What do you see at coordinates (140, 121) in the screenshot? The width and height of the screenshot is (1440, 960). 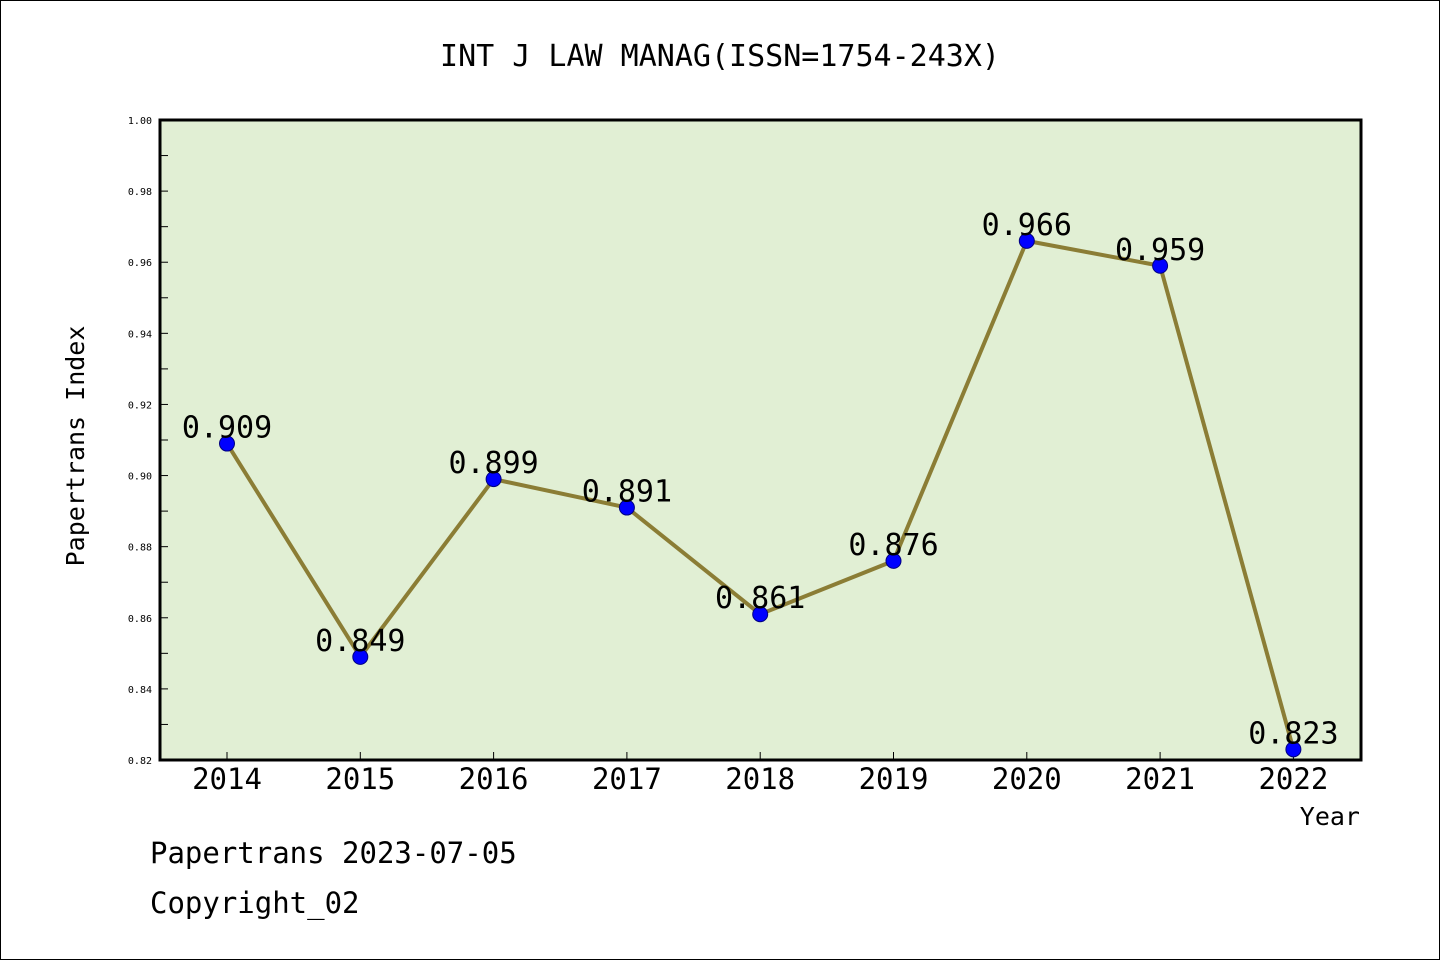 I see `y-tick-label: 1.00` at bounding box center [140, 121].